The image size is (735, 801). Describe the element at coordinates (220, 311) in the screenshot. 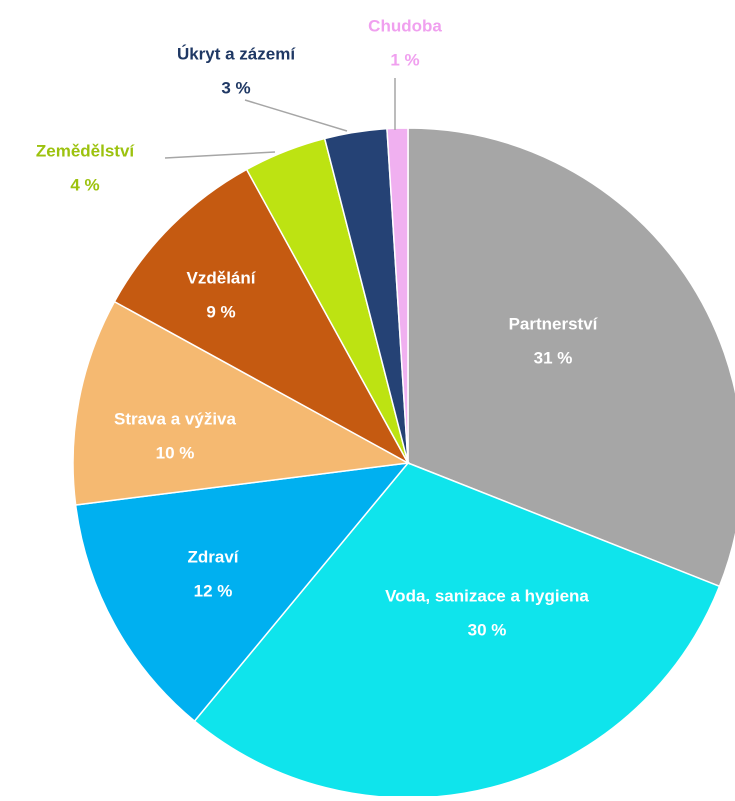

I see `slice-value-label: 9 %` at that location.